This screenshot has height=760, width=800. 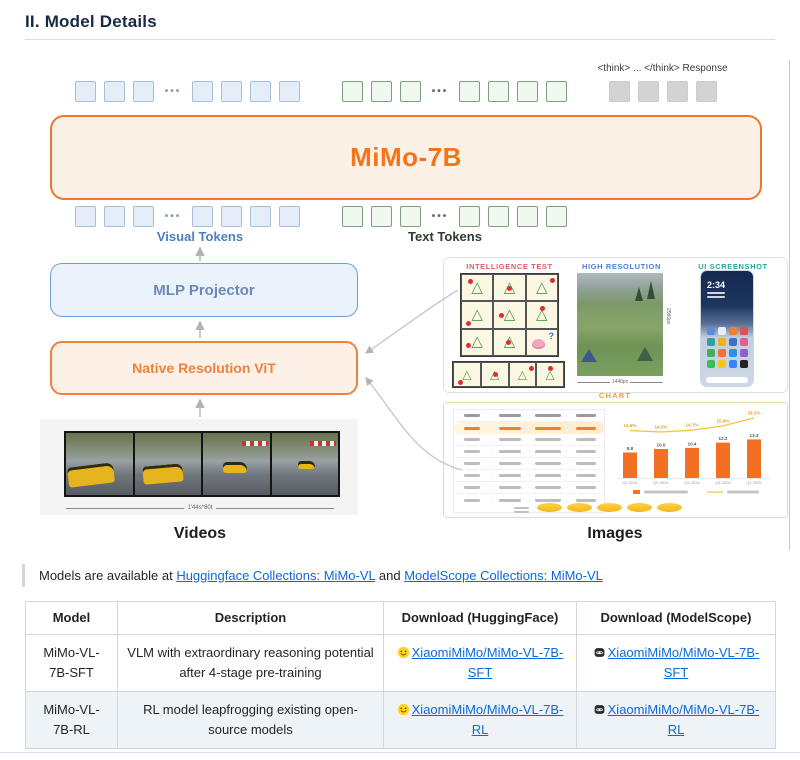 I want to click on modelscope-collections-link: ModelScope Collections: MiMo-VL, so click(x=503, y=575).